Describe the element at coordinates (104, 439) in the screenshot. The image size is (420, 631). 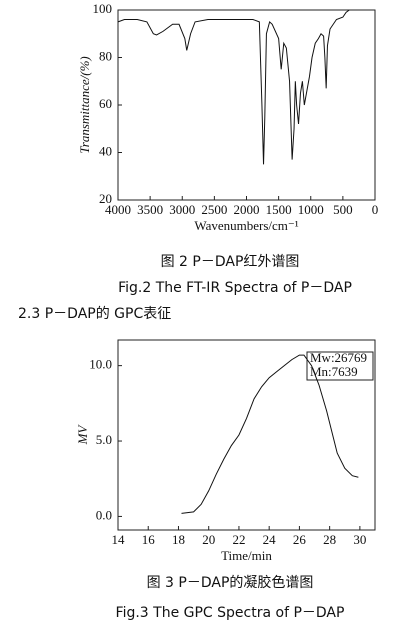
I see `y-tick-label: 5.0` at that location.